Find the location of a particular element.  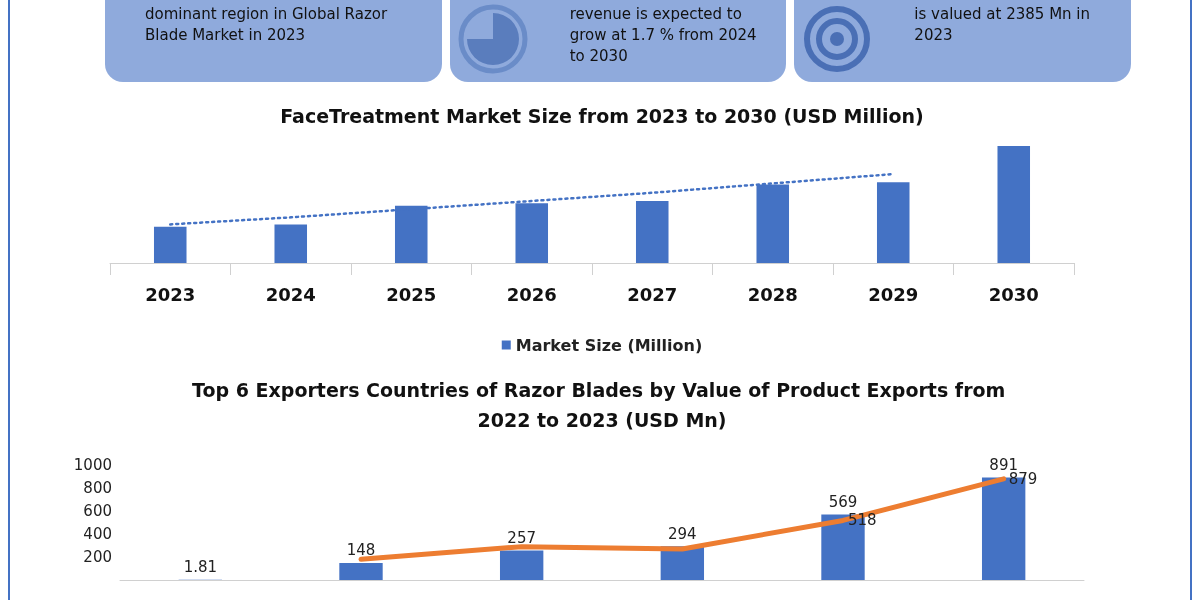

y-tick-label: 200 is located at coordinates (97, 557).